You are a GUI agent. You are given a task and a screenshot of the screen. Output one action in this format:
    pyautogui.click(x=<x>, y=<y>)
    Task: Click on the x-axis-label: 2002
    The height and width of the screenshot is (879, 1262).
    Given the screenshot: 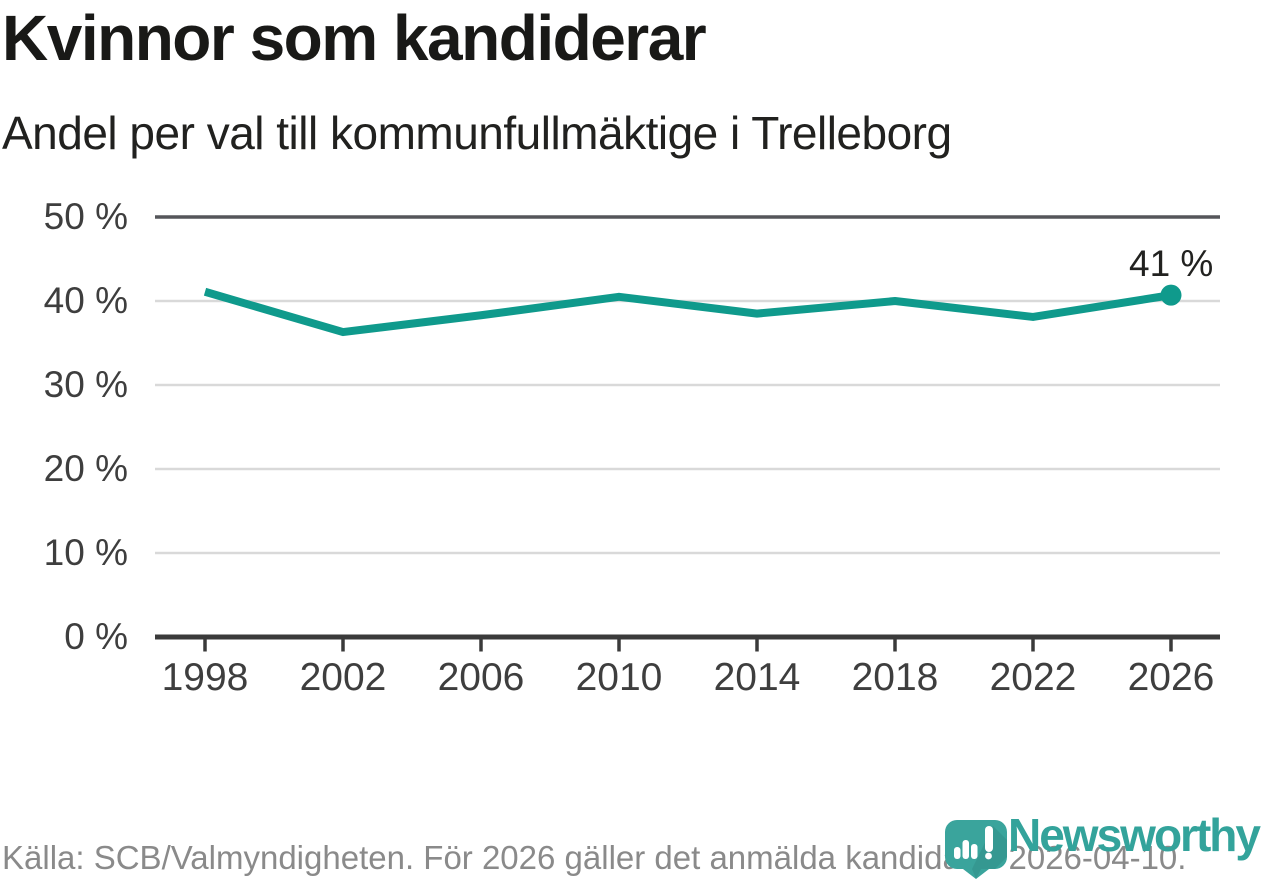 What is the action you would take?
    pyautogui.click(x=343, y=677)
    